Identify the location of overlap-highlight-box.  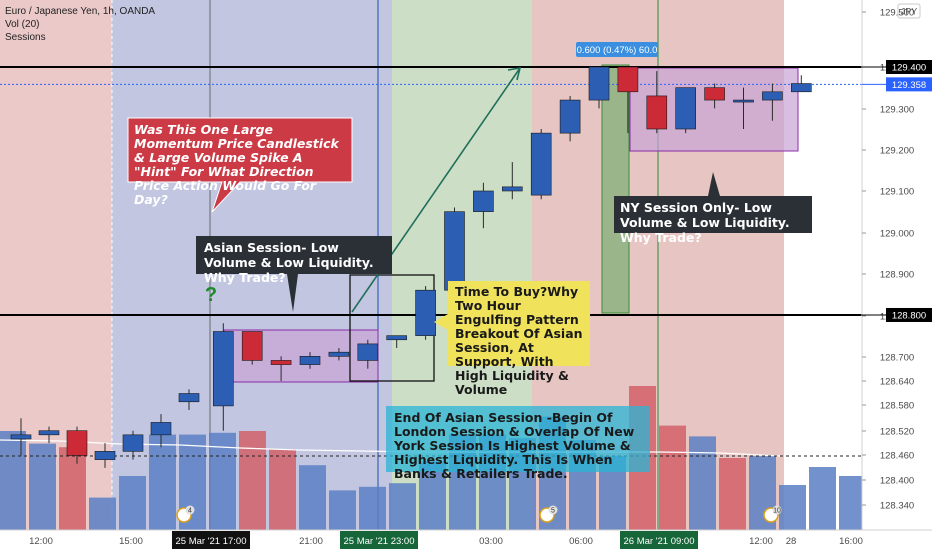
(615, 189).